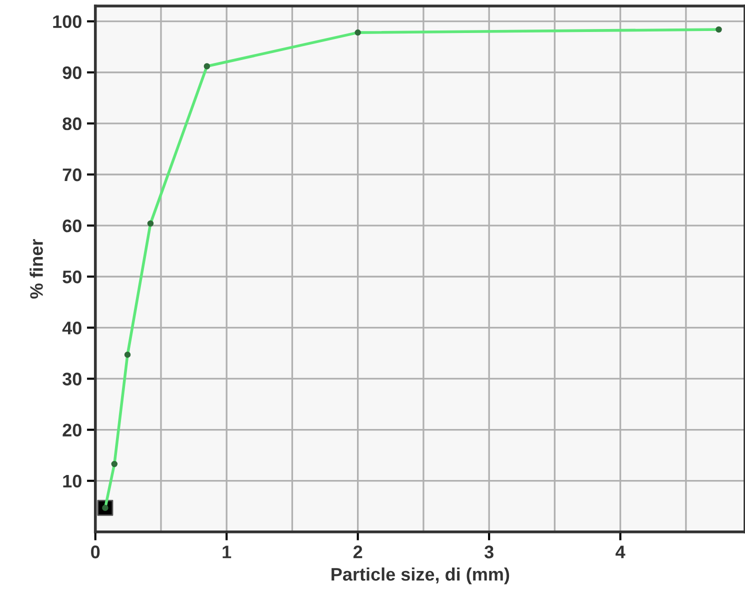 This screenshot has width=745, height=601. What do you see at coordinates (72, 225) in the screenshot?
I see `y-tick-label: 60` at bounding box center [72, 225].